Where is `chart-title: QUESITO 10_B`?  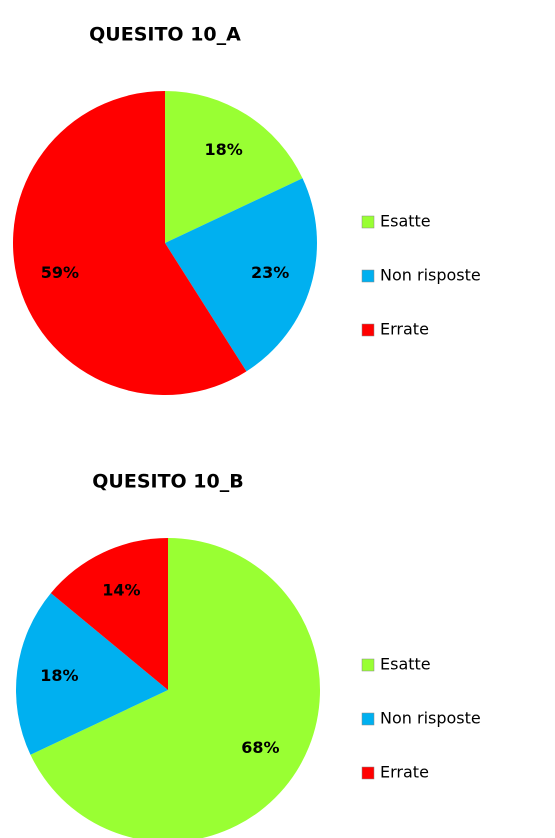 chart-title: QUESITO 10_B is located at coordinates (167, 482).